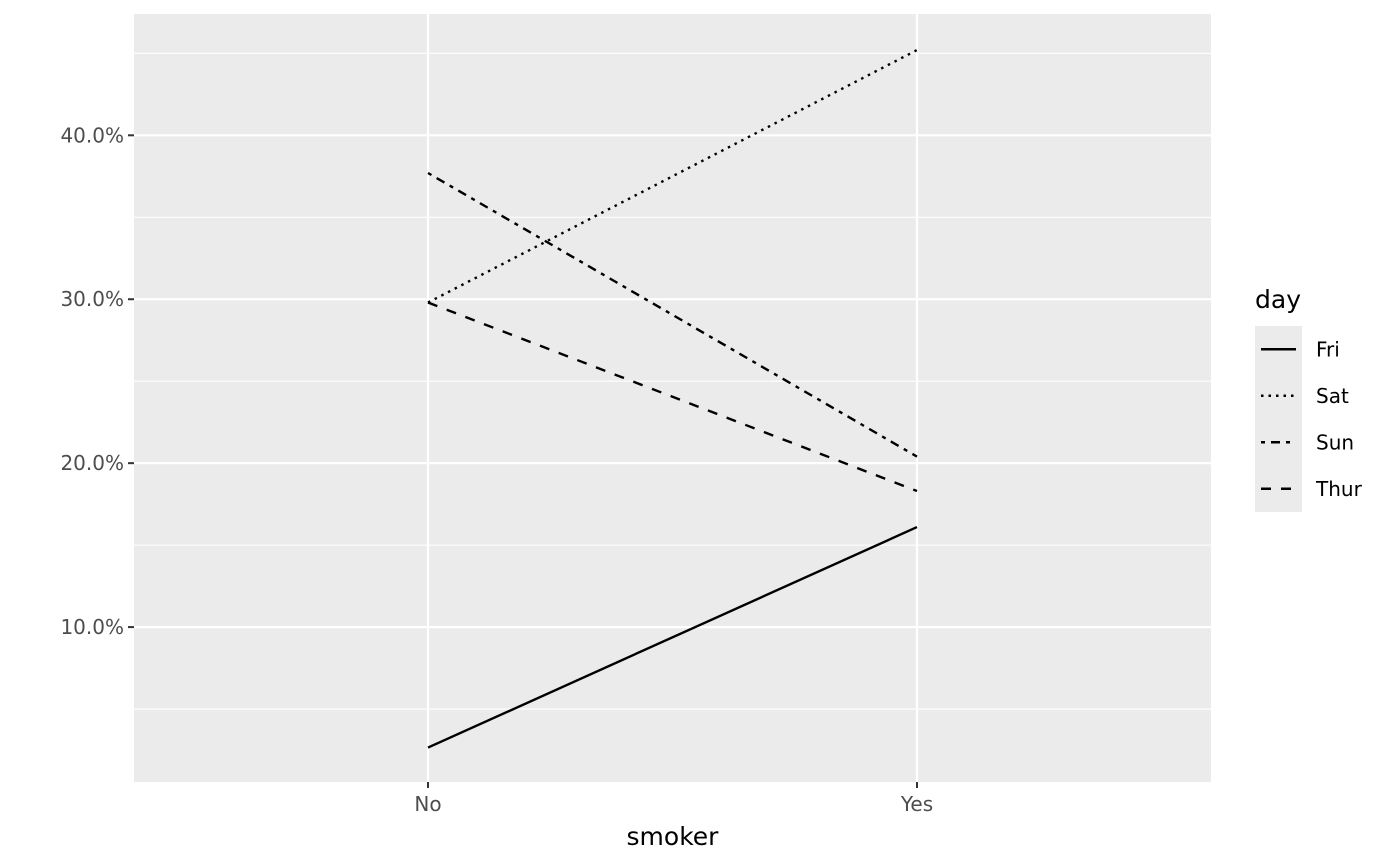 Image resolution: width=1400 pixels, height=866 pixels. What do you see at coordinates (1332, 396) in the screenshot?
I see `legend-label-sat: Sat` at bounding box center [1332, 396].